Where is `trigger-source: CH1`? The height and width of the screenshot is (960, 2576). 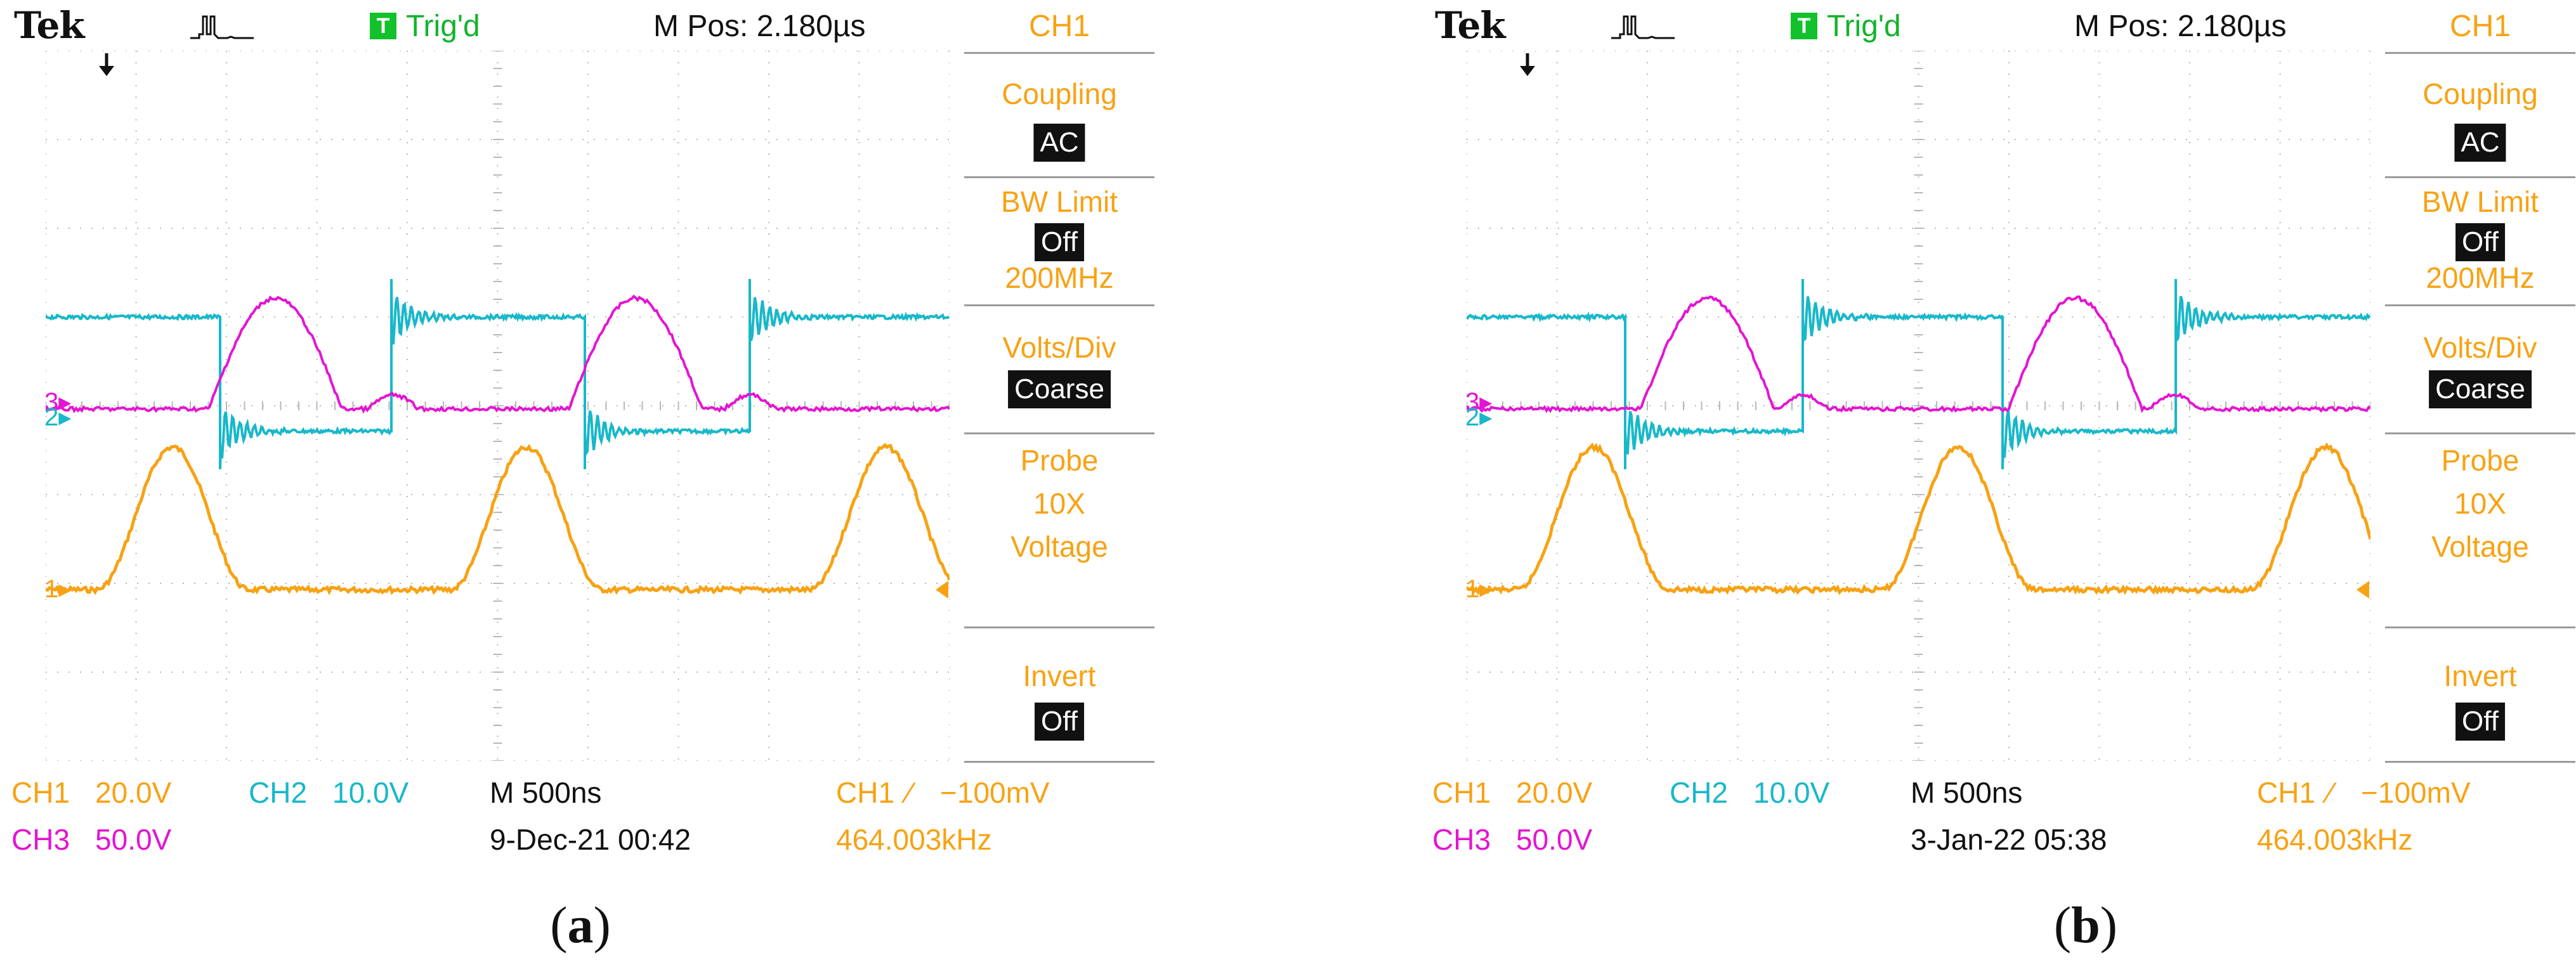
trigger-source: CH1 is located at coordinates (2286, 792).